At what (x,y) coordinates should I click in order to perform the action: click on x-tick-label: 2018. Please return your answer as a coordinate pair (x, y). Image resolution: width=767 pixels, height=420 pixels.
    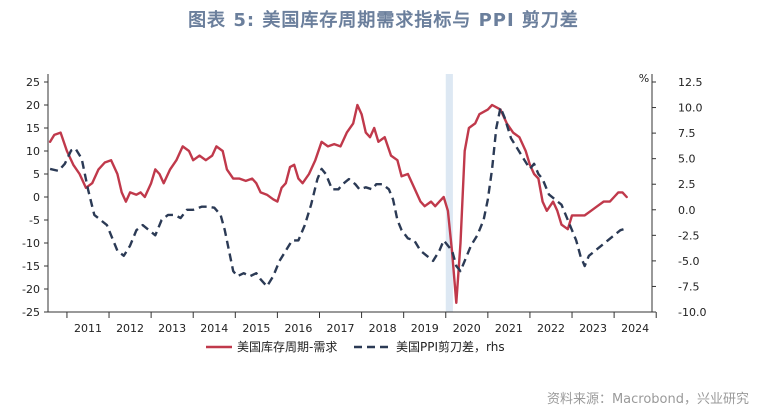
    Looking at the image, I should click on (383, 328).